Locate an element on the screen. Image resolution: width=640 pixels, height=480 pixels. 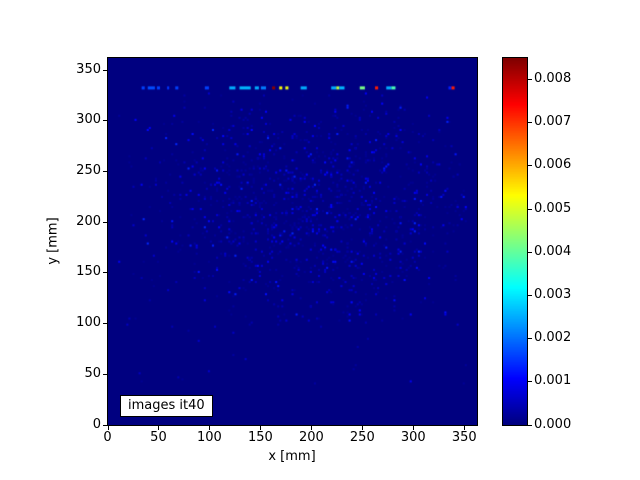
y-tick-label: 50 is located at coordinates (92, 373).